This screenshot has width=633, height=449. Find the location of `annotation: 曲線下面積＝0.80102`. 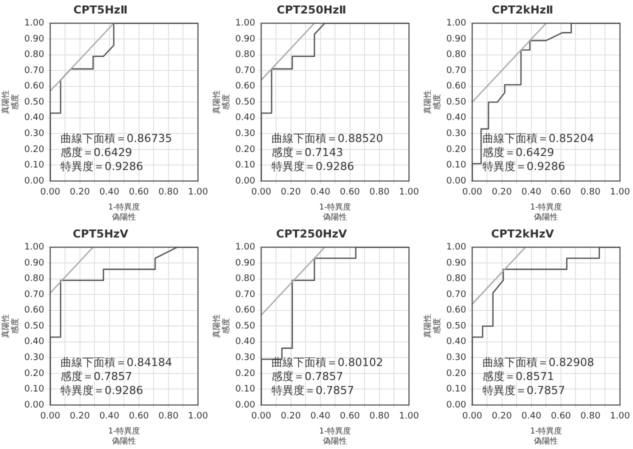

annotation: 曲線下面積＝0.80102 is located at coordinates (328, 363).